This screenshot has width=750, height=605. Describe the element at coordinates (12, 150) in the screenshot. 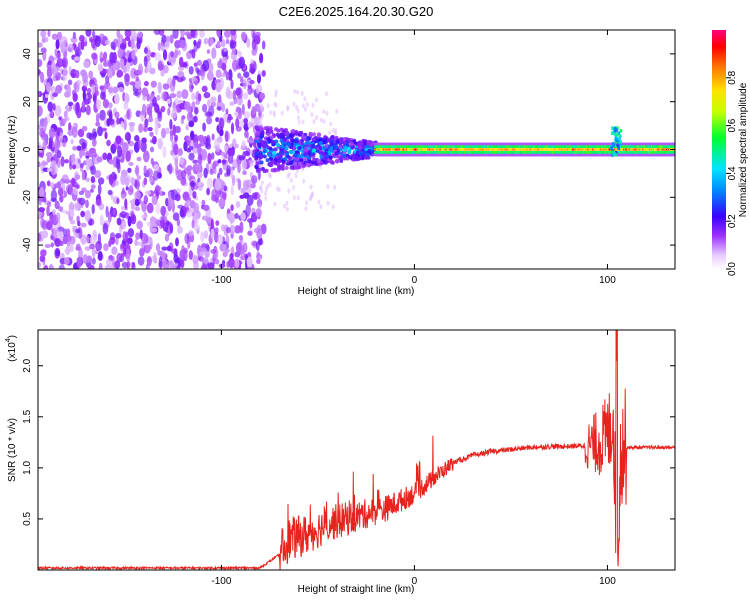

I see `heatmap-y-label: Frequency (Hz)` at that location.